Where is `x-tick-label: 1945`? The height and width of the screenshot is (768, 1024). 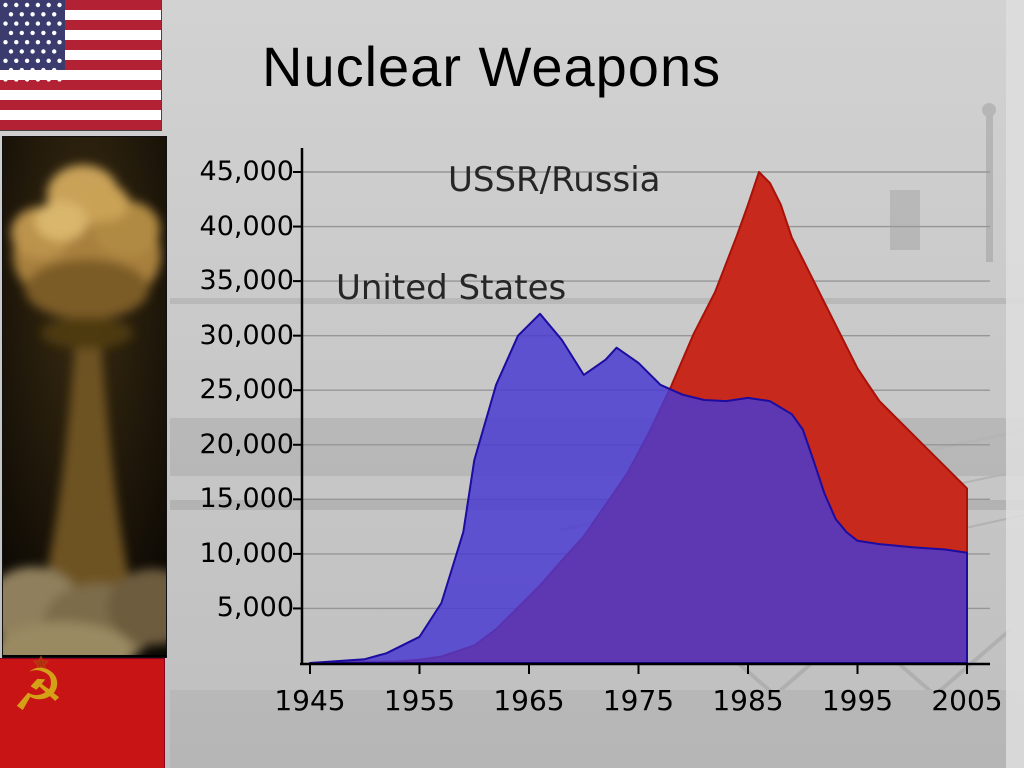
x-tick-label: 1945 is located at coordinates (310, 700).